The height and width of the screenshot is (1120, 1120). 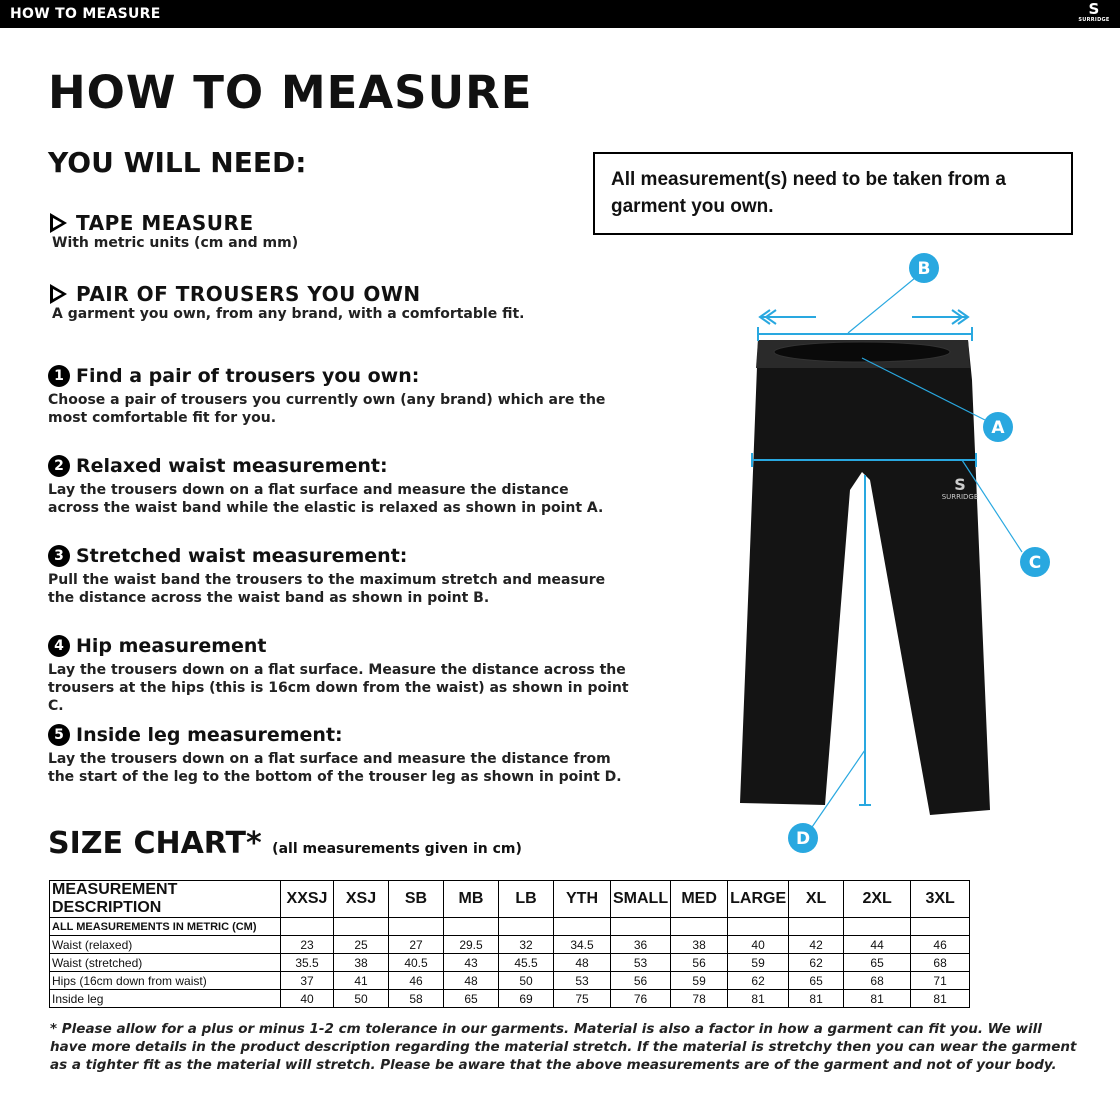 What do you see at coordinates (361, 980) in the screenshot?
I see `table-cell: 41` at bounding box center [361, 980].